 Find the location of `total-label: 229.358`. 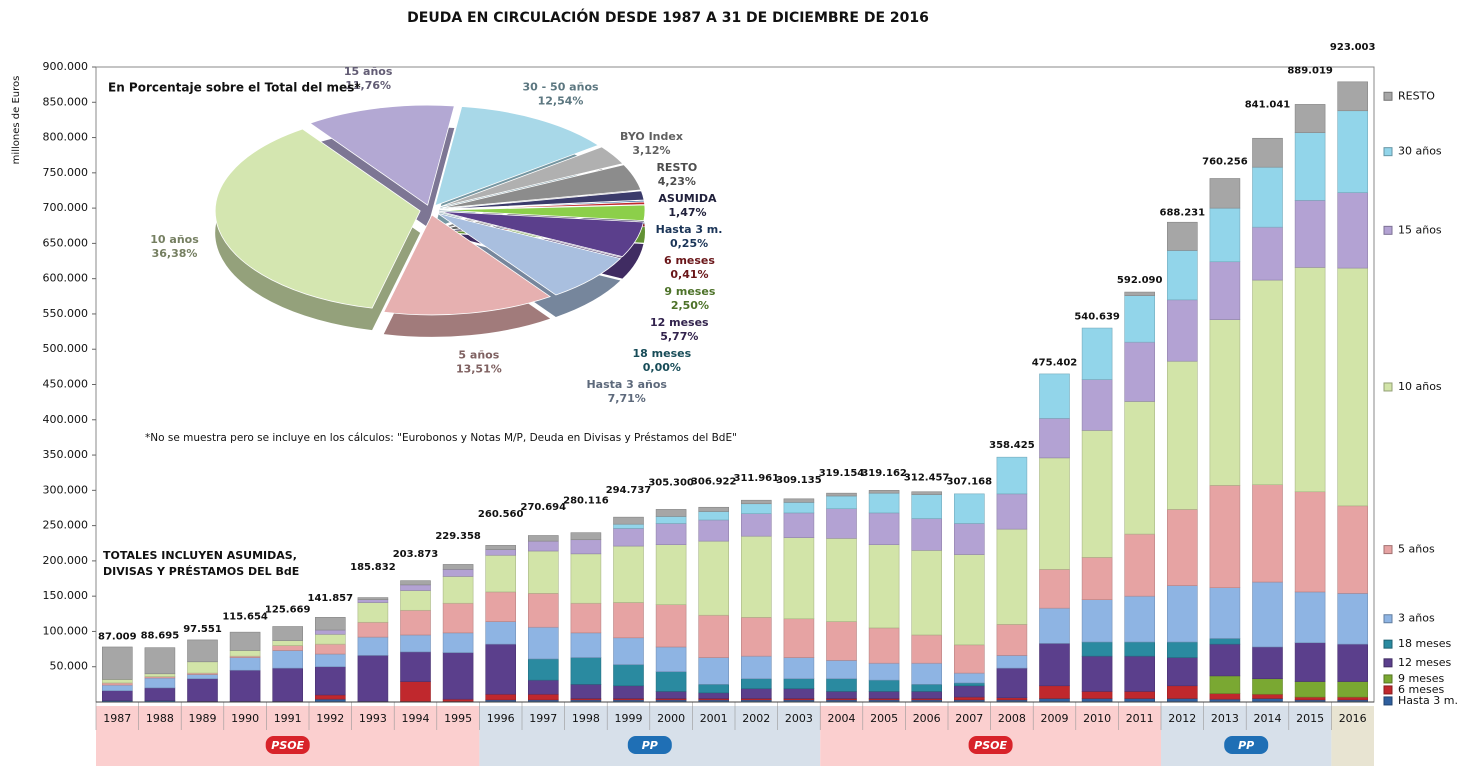

total-label: 229.358 is located at coordinates (458, 536).